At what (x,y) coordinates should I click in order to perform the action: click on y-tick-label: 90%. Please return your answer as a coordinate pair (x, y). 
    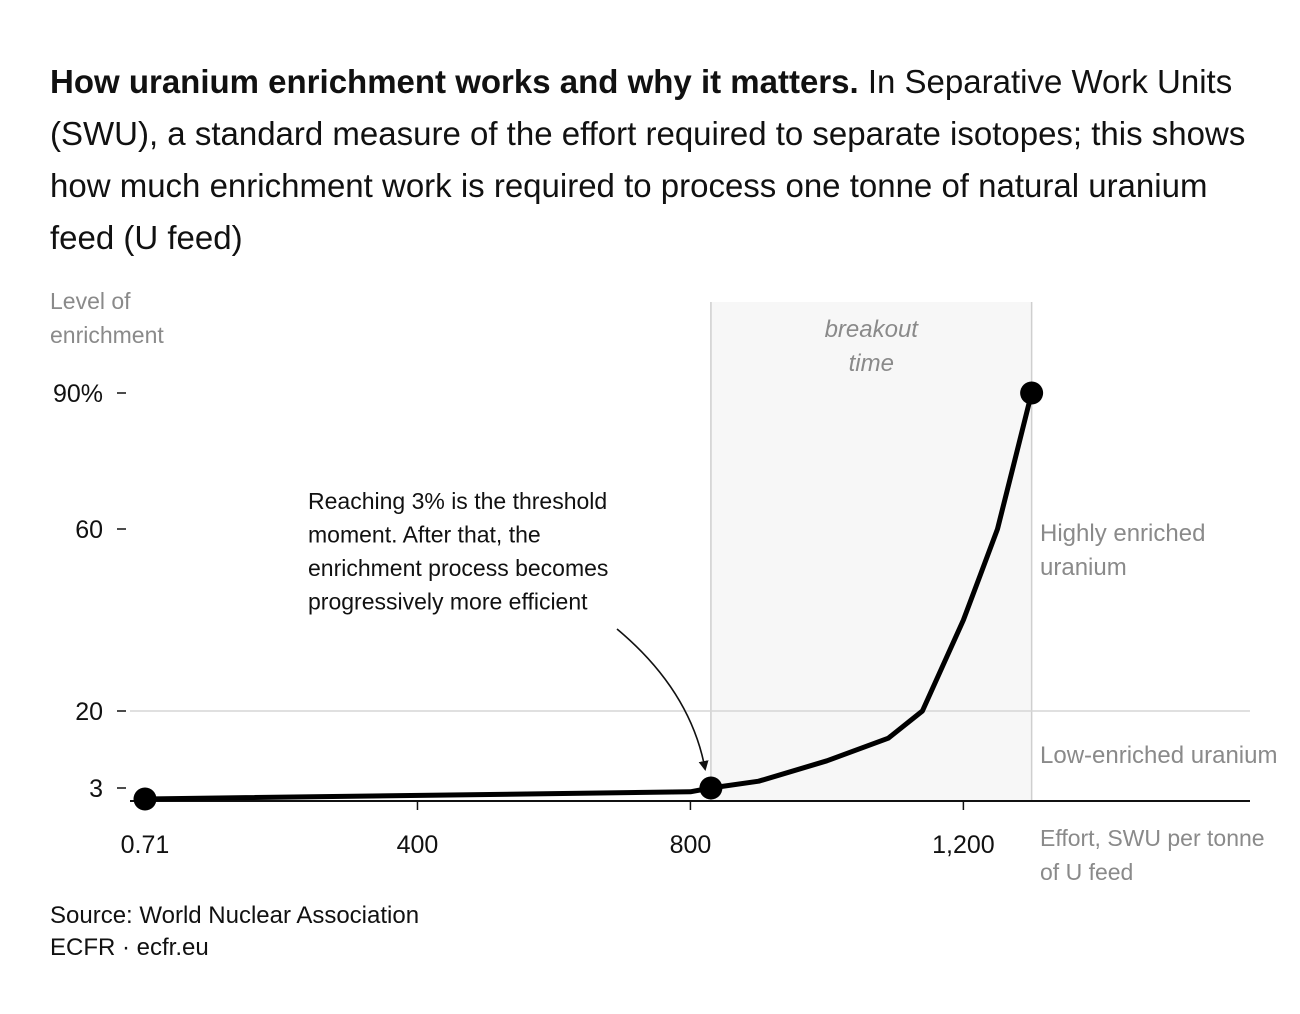
    Looking at the image, I should click on (78, 394).